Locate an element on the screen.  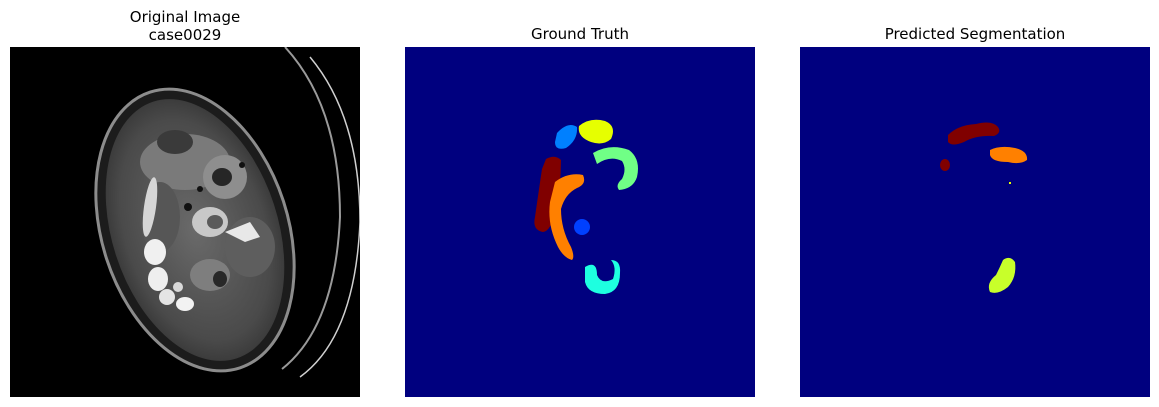
original-image-title: Original Image is located at coordinates (185, 17).